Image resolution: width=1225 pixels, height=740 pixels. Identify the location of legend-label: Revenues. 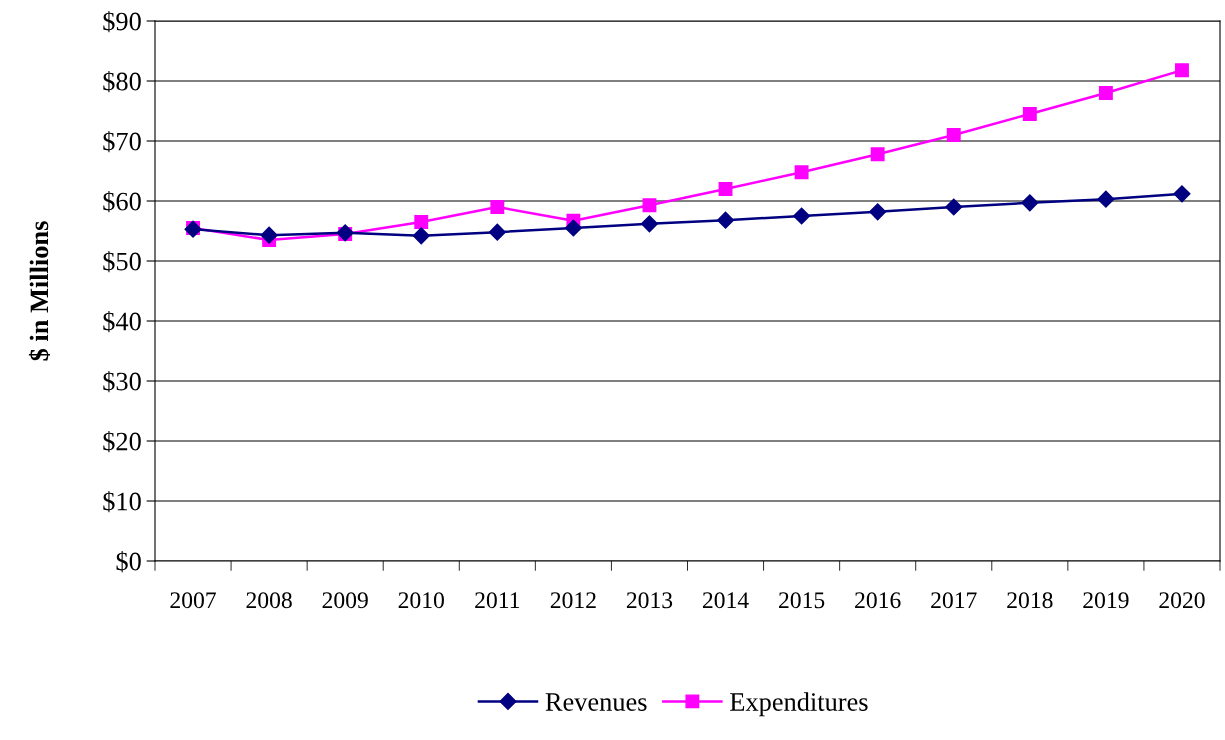
(596, 702).